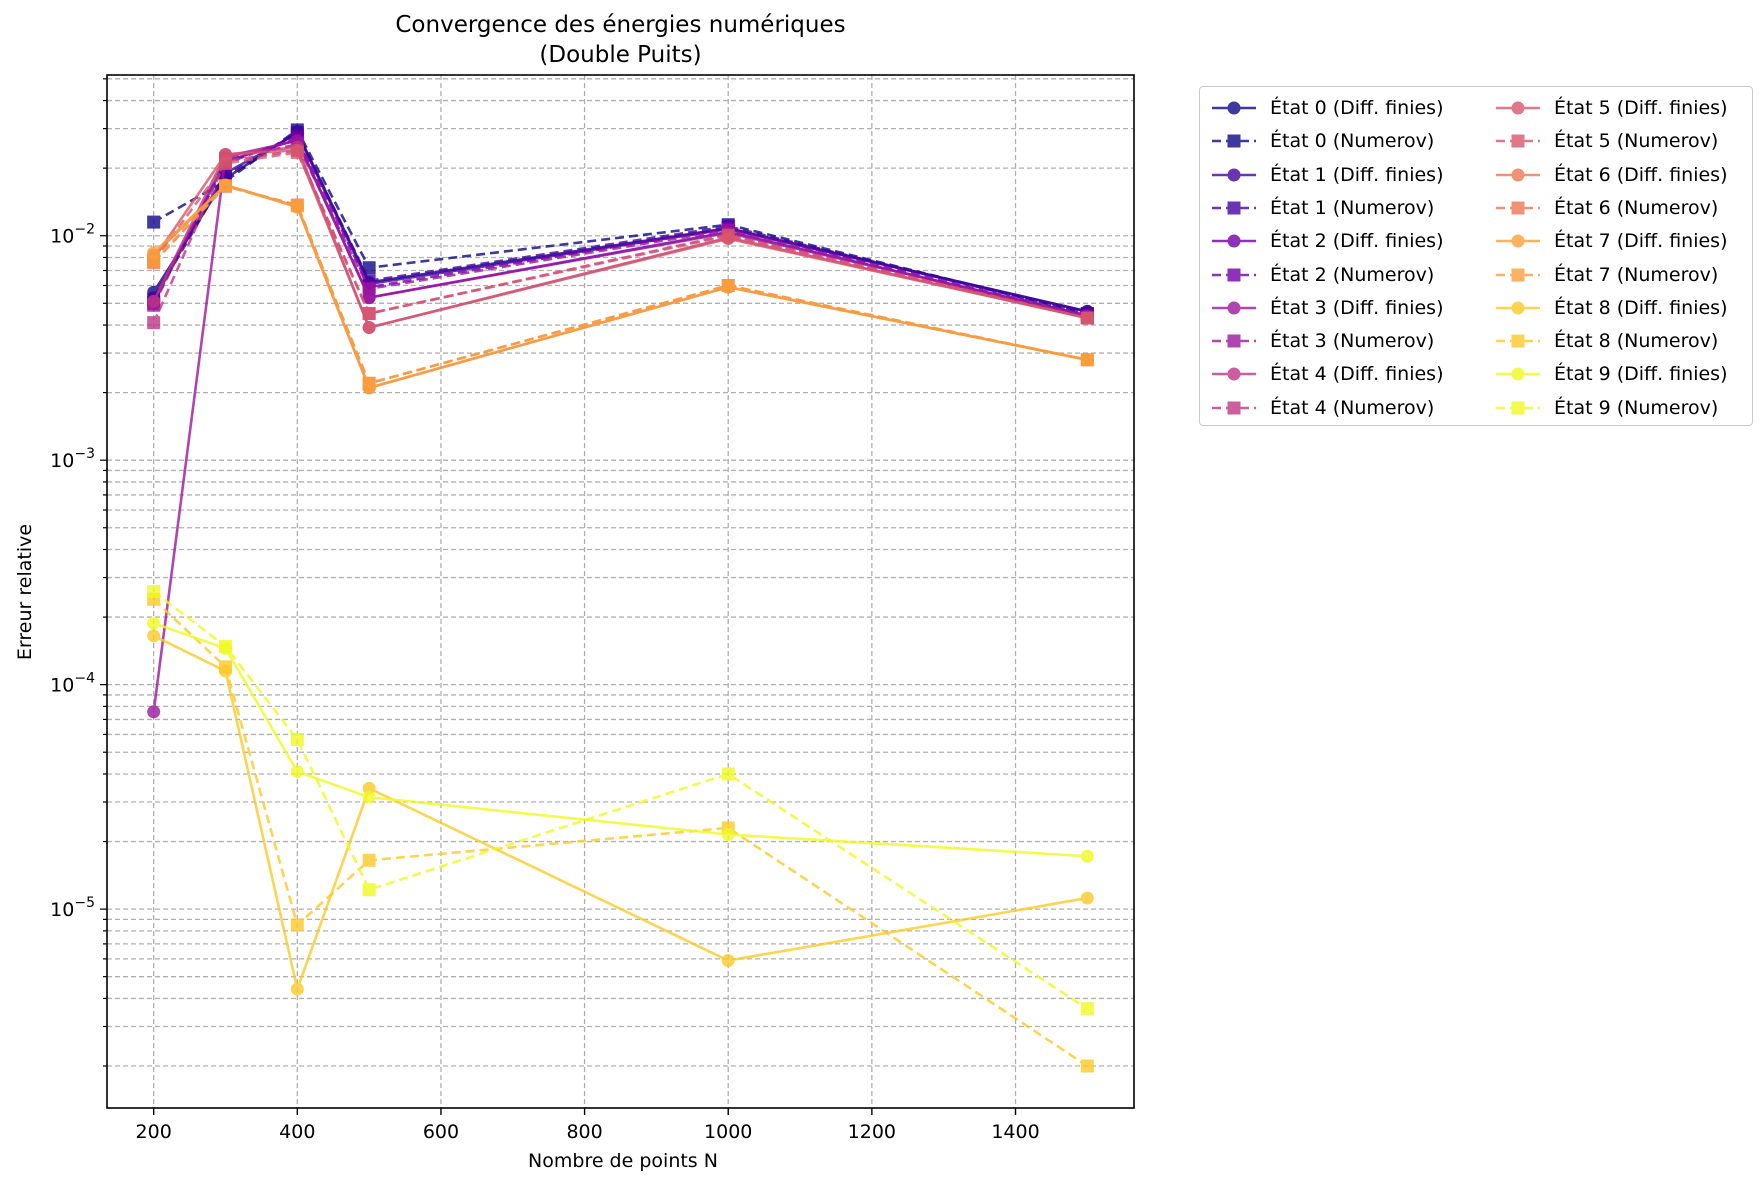  Describe the element at coordinates (1352, 207) in the screenshot. I see `legend-label: État 1 (Numerov)` at that location.